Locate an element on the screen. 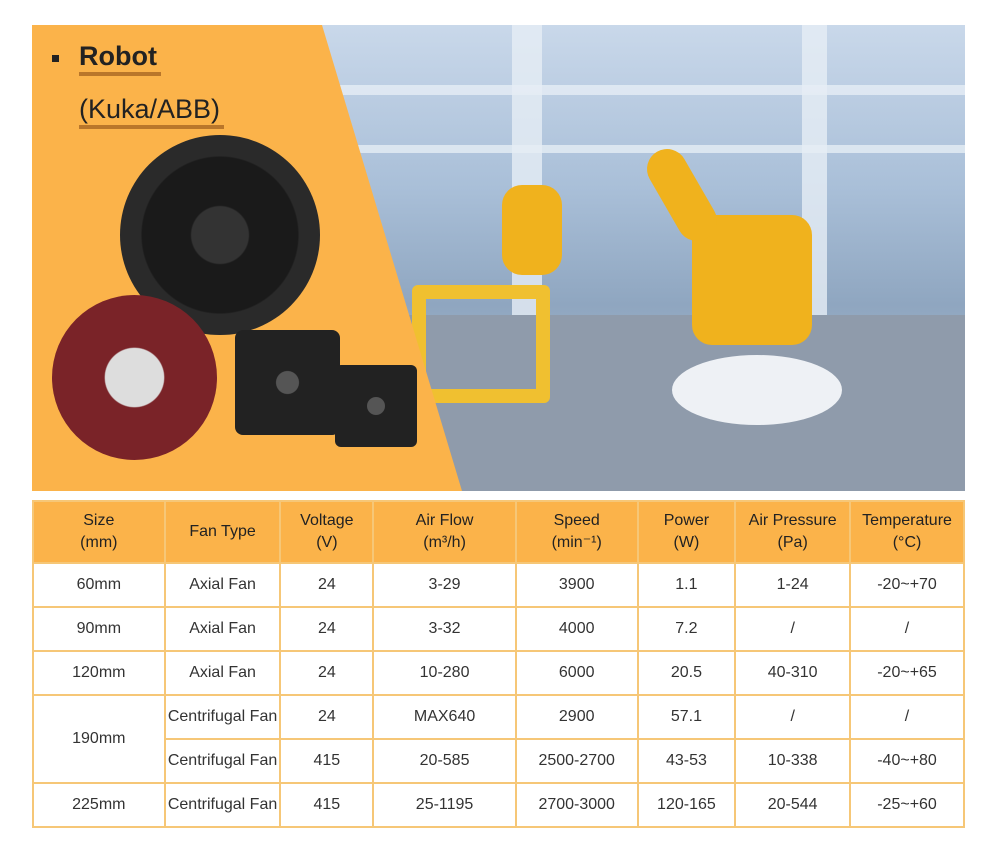 Image resolution: width=1000 pixels, height=843 pixels. table-cell: 3900 is located at coordinates (576, 585).